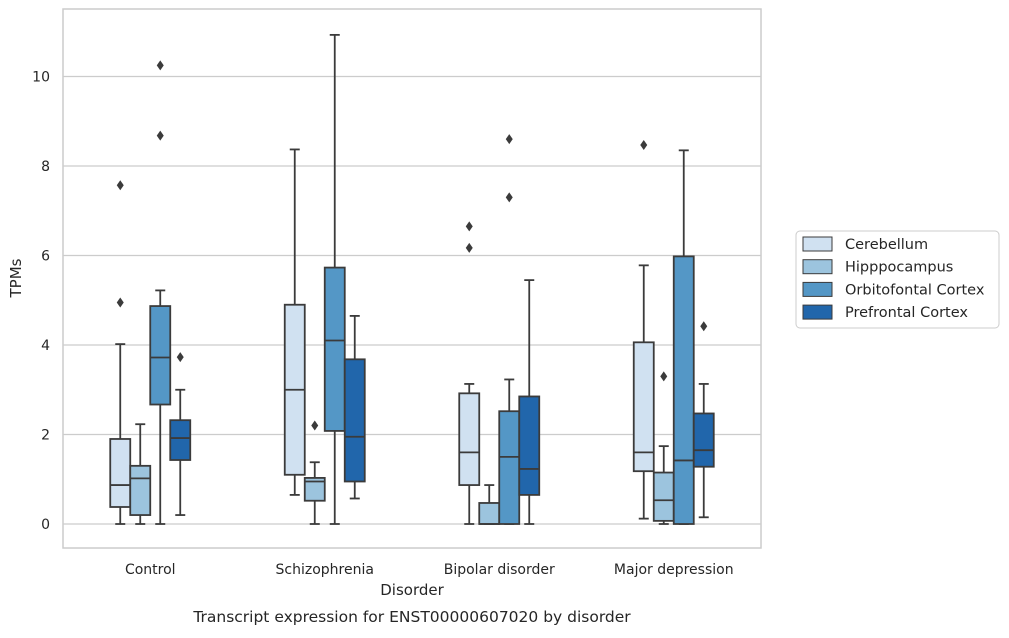  What do you see at coordinates (45, 525) in the screenshot?
I see `y-tick-label: 0` at bounding box center [45, 525].